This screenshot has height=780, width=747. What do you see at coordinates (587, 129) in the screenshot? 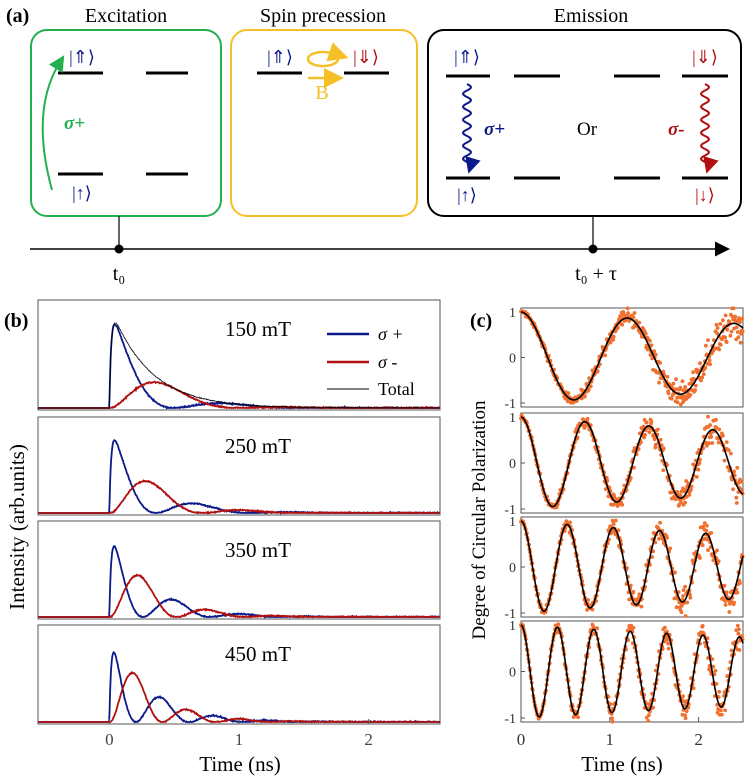
I see `emission-or: Or` at bounding box center [587, 129].